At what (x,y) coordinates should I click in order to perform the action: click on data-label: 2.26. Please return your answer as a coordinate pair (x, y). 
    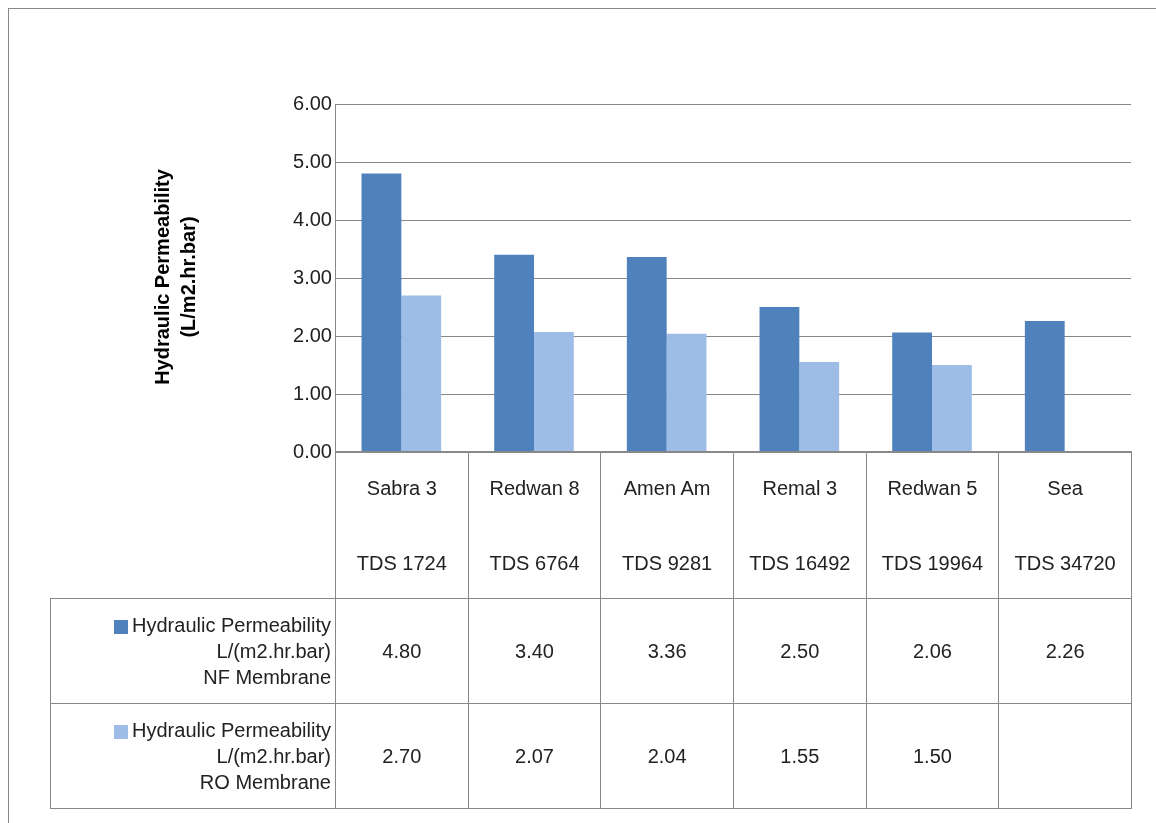
    Looking at the image, I should click on (1065, 651).